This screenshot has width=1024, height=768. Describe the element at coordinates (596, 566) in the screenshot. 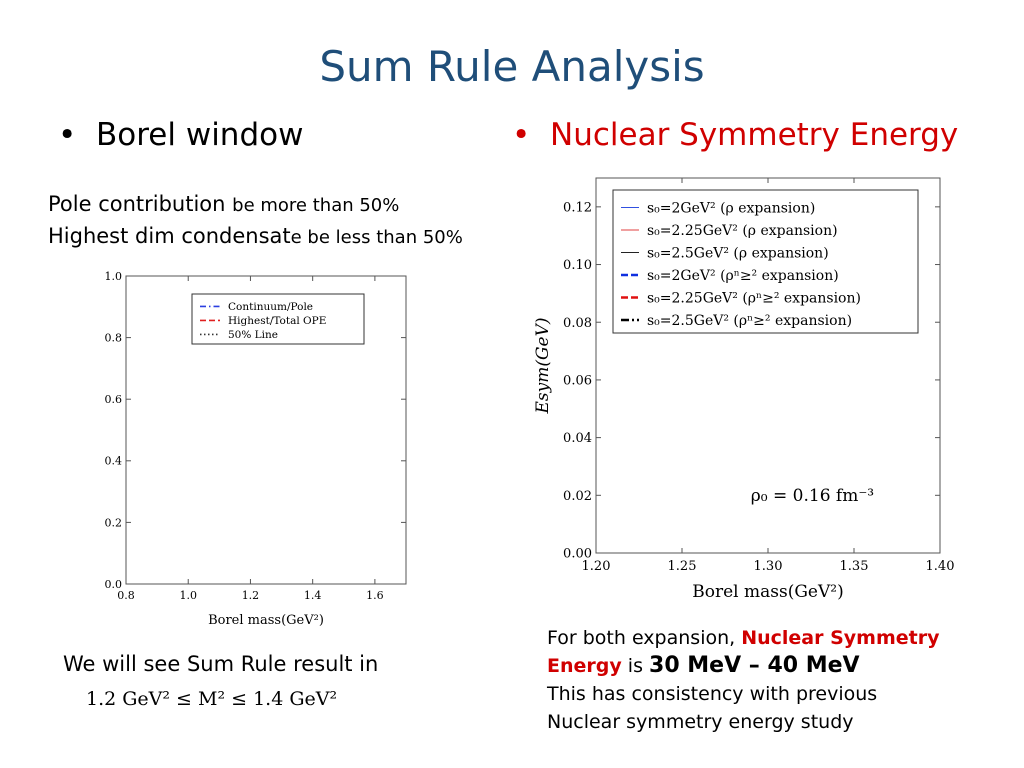

I see `x-tick-label: 1.20` at that location.